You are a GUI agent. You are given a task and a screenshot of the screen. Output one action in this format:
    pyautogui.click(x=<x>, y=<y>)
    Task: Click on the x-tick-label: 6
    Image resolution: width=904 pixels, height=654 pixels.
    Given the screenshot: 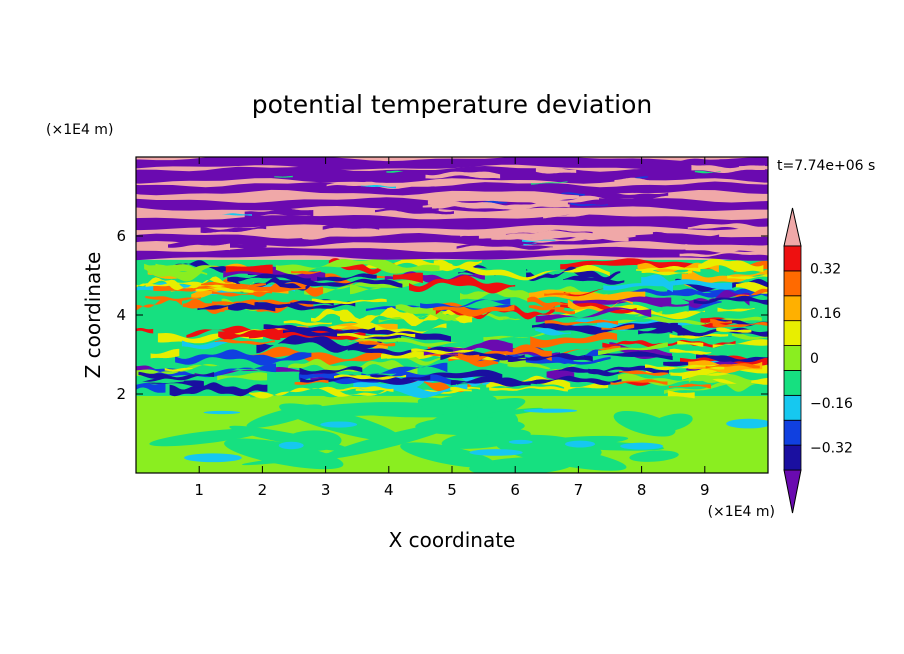 What is the action you would take?
    pyautogui.click(x=515, y=490)
    